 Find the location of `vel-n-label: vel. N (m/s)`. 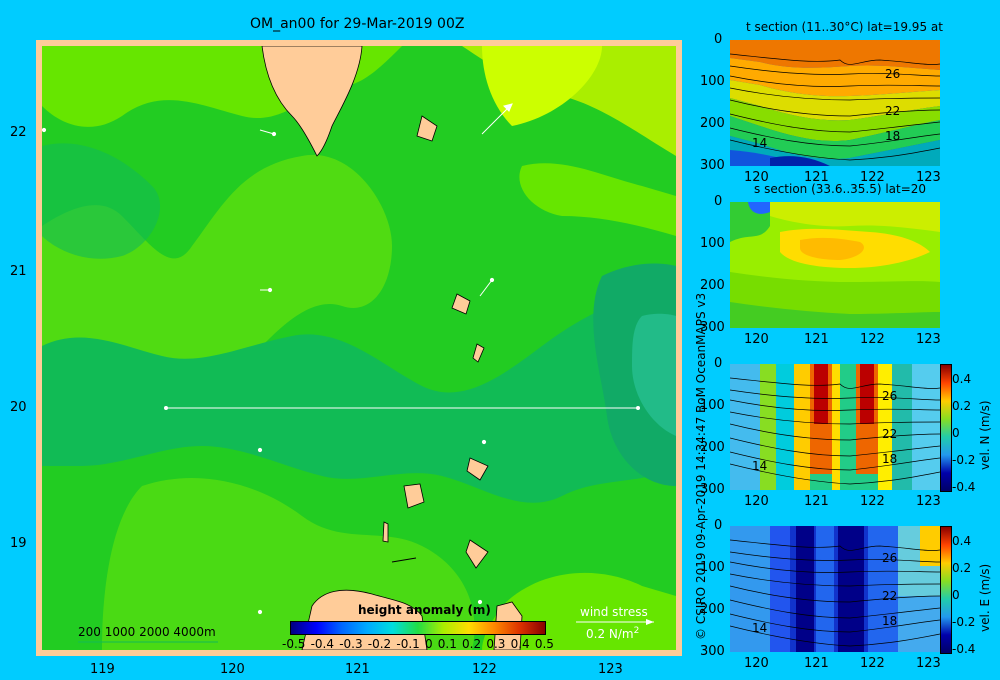

vel-n-label: vel. N (m/s) is located at coordinates (985, 435).